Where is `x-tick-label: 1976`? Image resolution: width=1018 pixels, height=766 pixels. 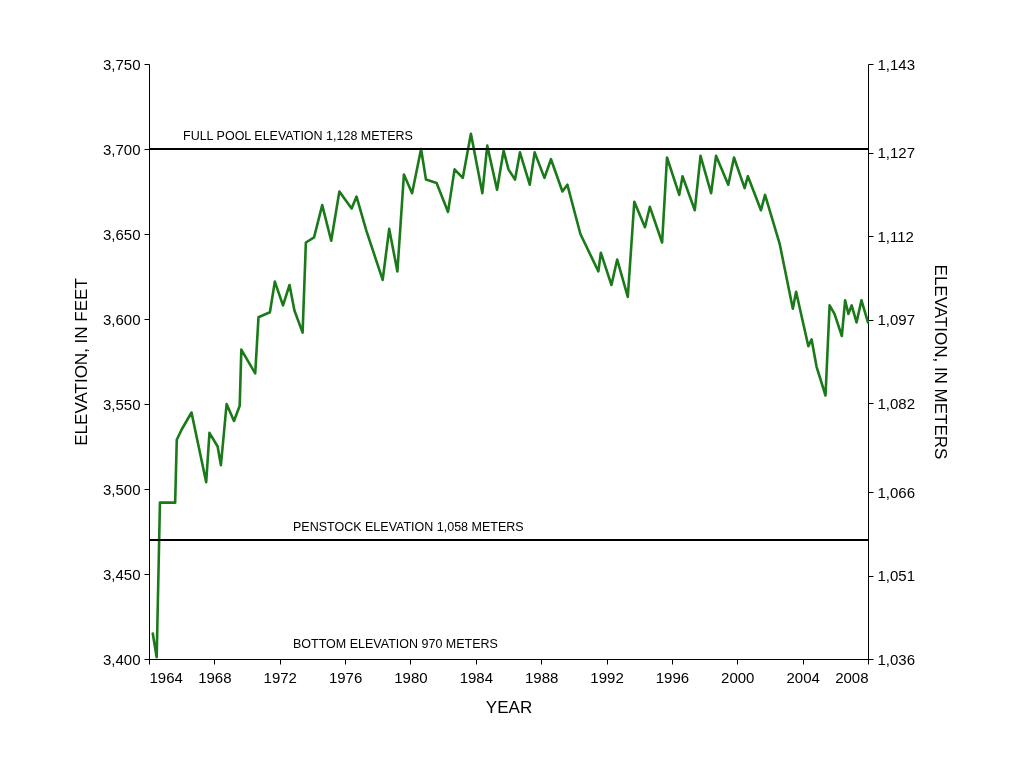 x-tick-label: 1976 is located at coordinates (345, 677).